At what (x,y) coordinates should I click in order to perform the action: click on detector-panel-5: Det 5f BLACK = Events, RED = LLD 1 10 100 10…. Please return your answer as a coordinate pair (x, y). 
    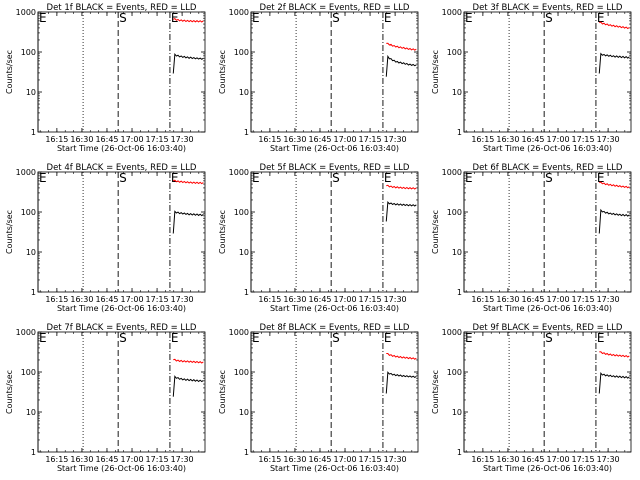
    Looking at the image, I should click on (319, 240).